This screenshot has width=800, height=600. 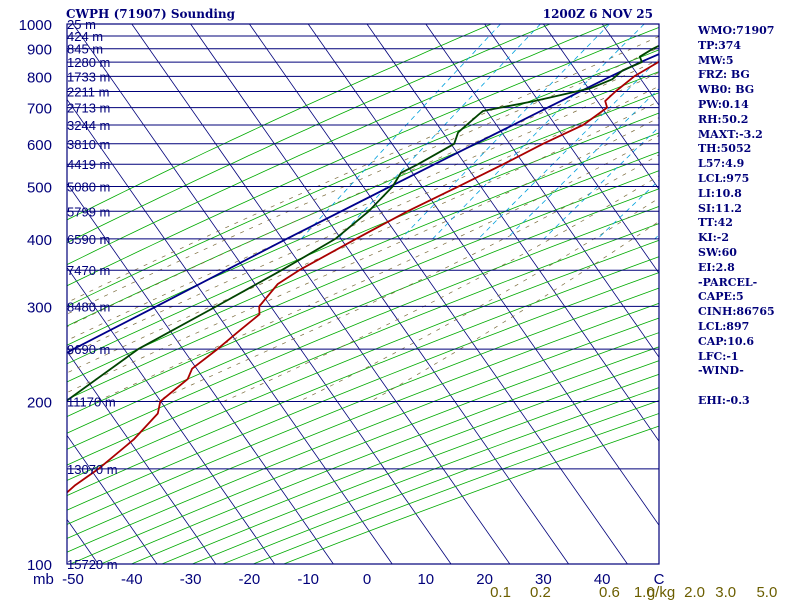 I want to click on height-label: 8480 m, so click(x=88, y=306).